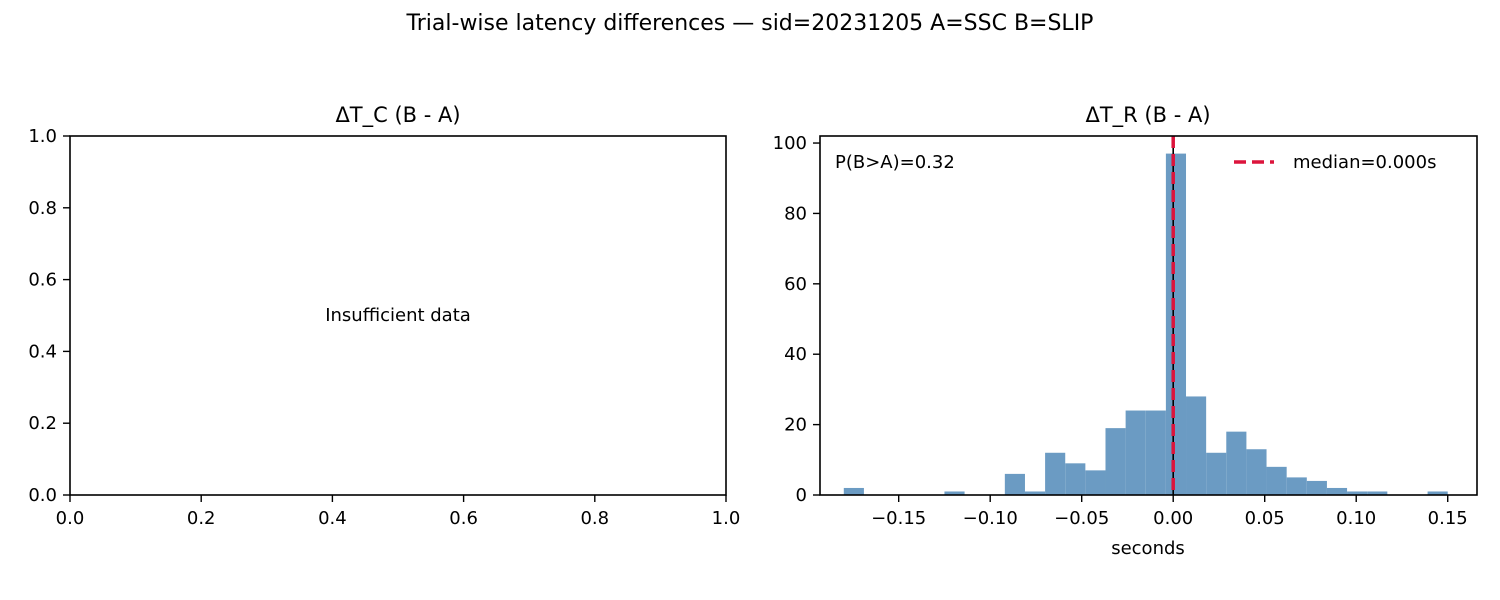 This screenshot has width=1500, height=600. Describe the element at coordinates (70, 518) in the screenshot. I see `x-tick-label: 0.0` at that location.